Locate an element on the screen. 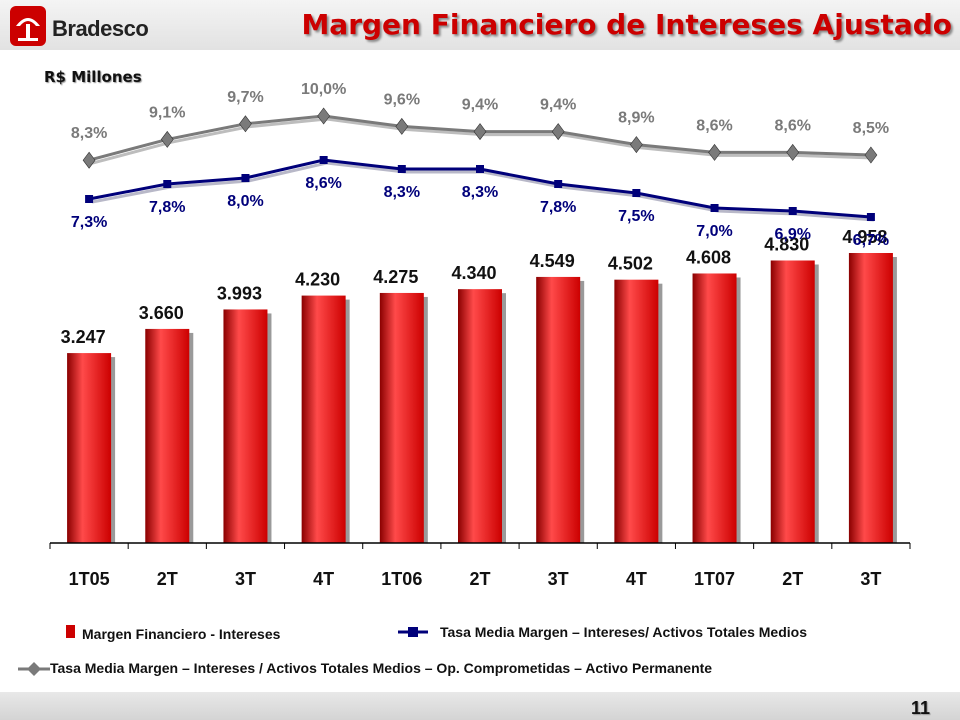 This screenshot has height=720, width=960. bar-value-label: 4.502 is located at coordinates (630, 264).